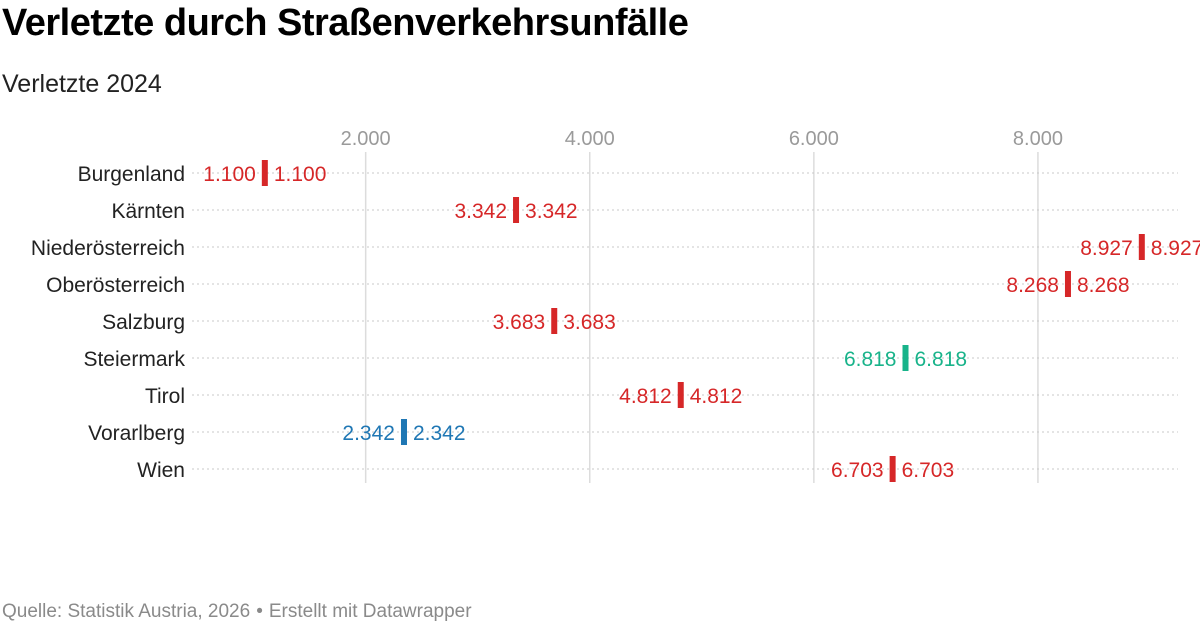 The width and height of the screenshot is (1200, 628). Describe the element at coordinates (143, 322) in the screenshot. I see `category-label: Salzburg` at that location.